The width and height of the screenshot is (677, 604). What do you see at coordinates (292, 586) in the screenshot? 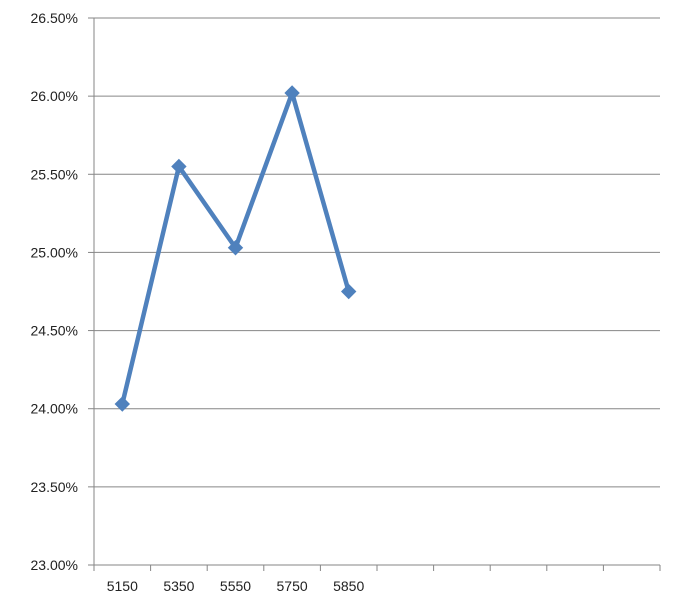
I see `x-tick-label: 5750` at bounding box center [292, 586].